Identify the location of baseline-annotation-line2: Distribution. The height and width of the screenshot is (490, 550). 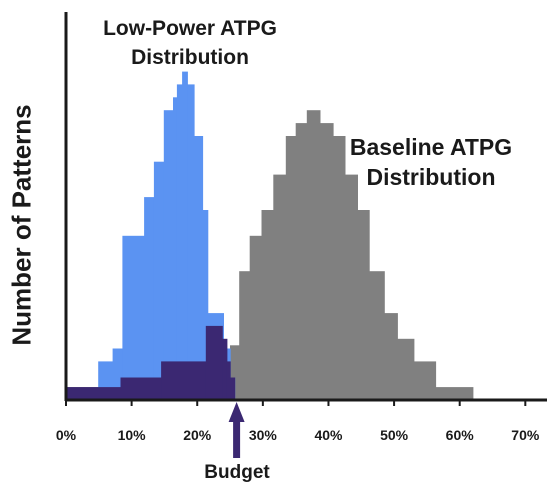
(431, 177).